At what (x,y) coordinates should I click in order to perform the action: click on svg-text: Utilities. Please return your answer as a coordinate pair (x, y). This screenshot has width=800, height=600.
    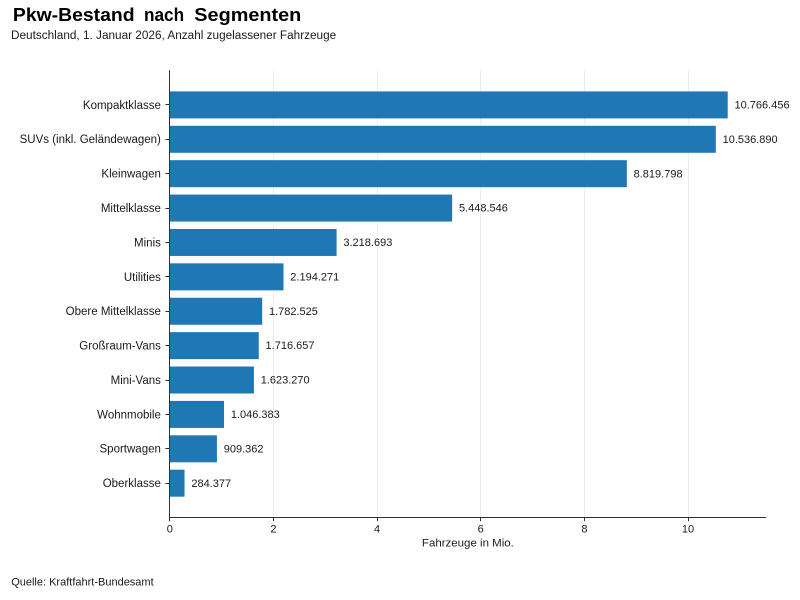
    Looking at the image, I should click on (142, 278).